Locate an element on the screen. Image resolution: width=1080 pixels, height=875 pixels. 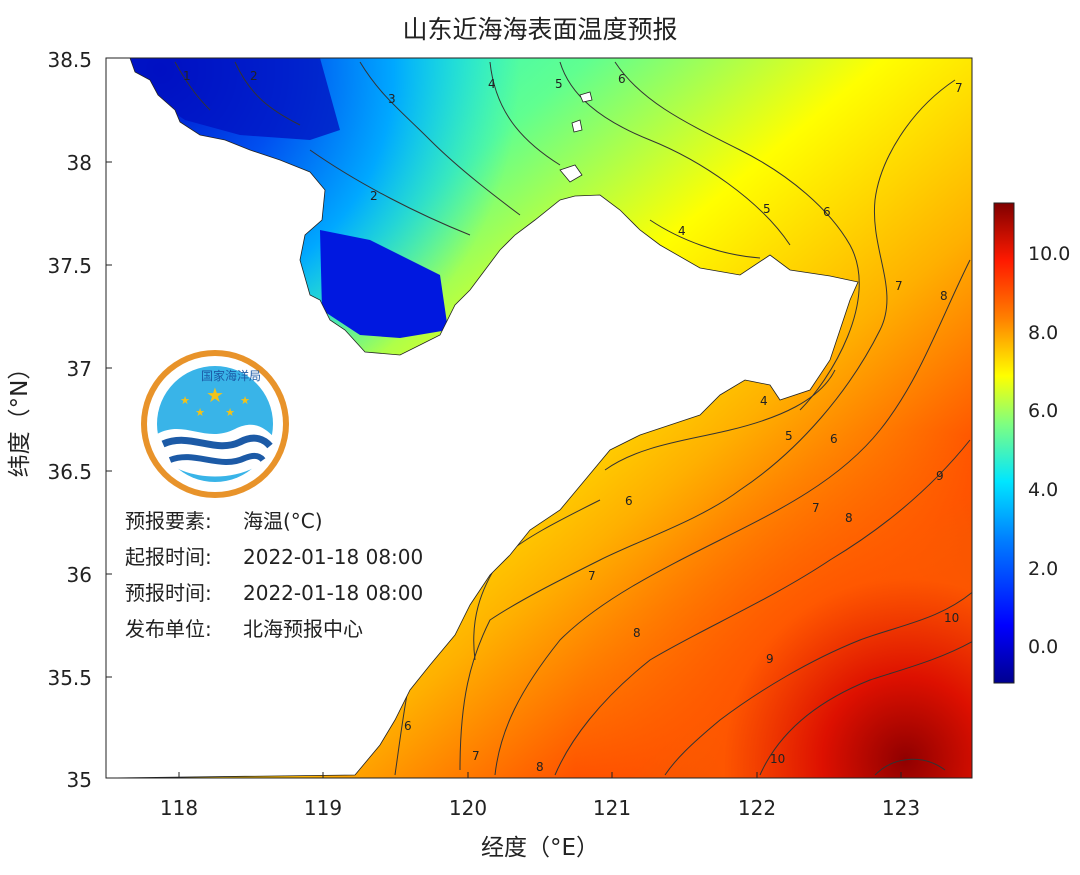
x-tick-label: 121 is located at coordinates (612, 808).